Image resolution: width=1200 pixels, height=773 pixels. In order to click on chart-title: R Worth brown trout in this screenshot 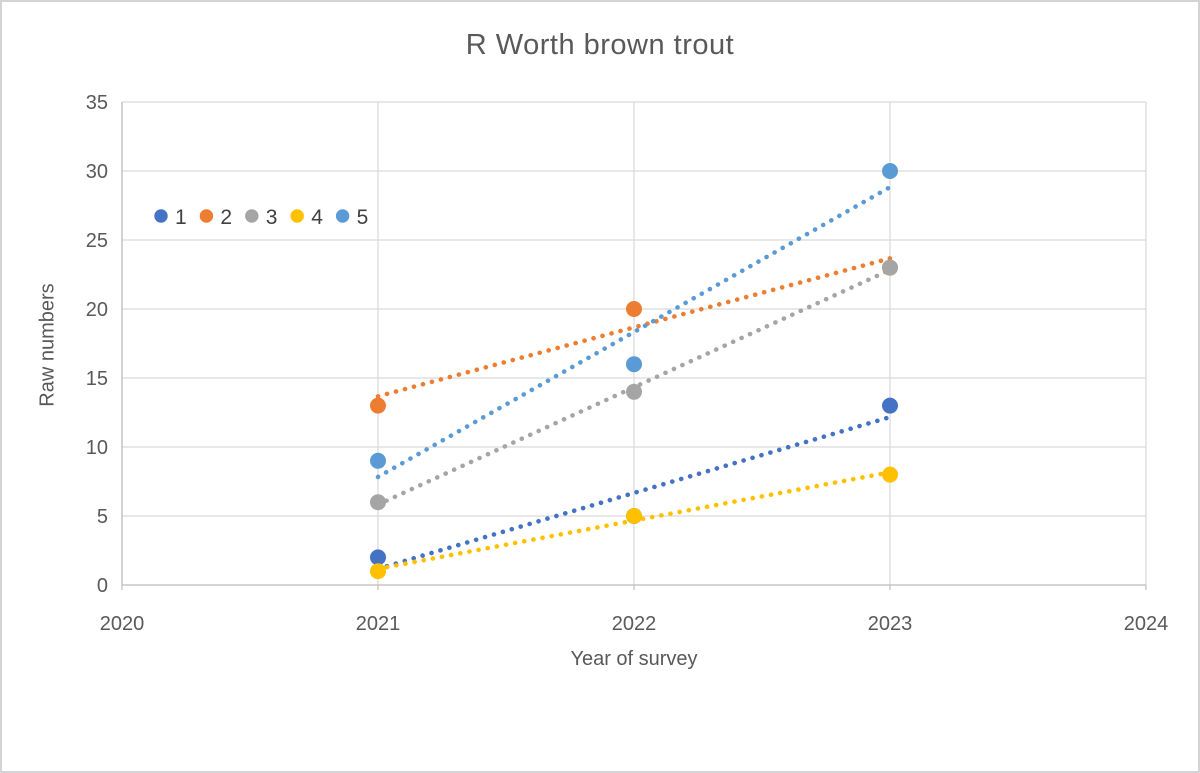, I will do `click(600, 45)`.